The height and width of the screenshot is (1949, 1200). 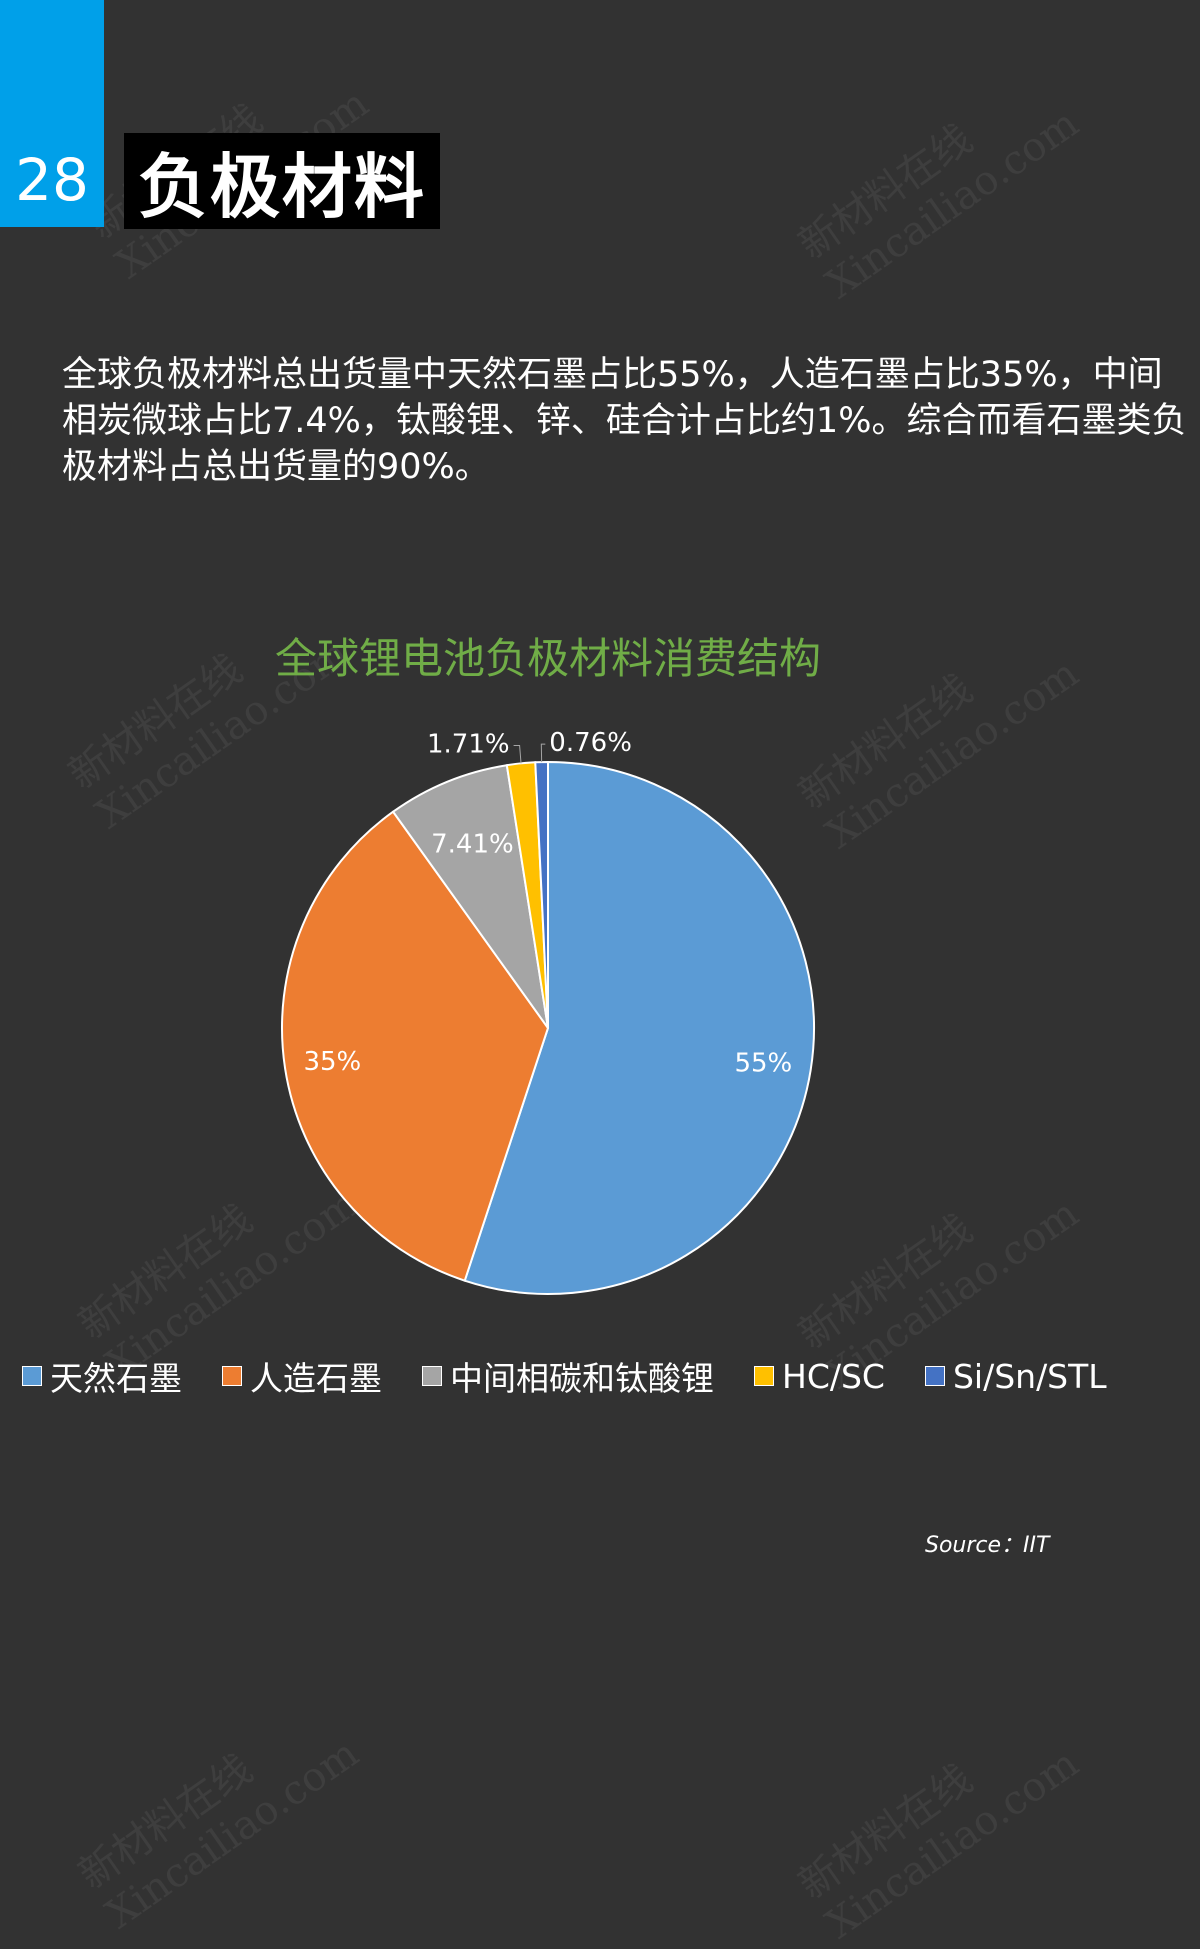 I want to click on legend-item: 人造石墨, so click(x=302, y=1376).